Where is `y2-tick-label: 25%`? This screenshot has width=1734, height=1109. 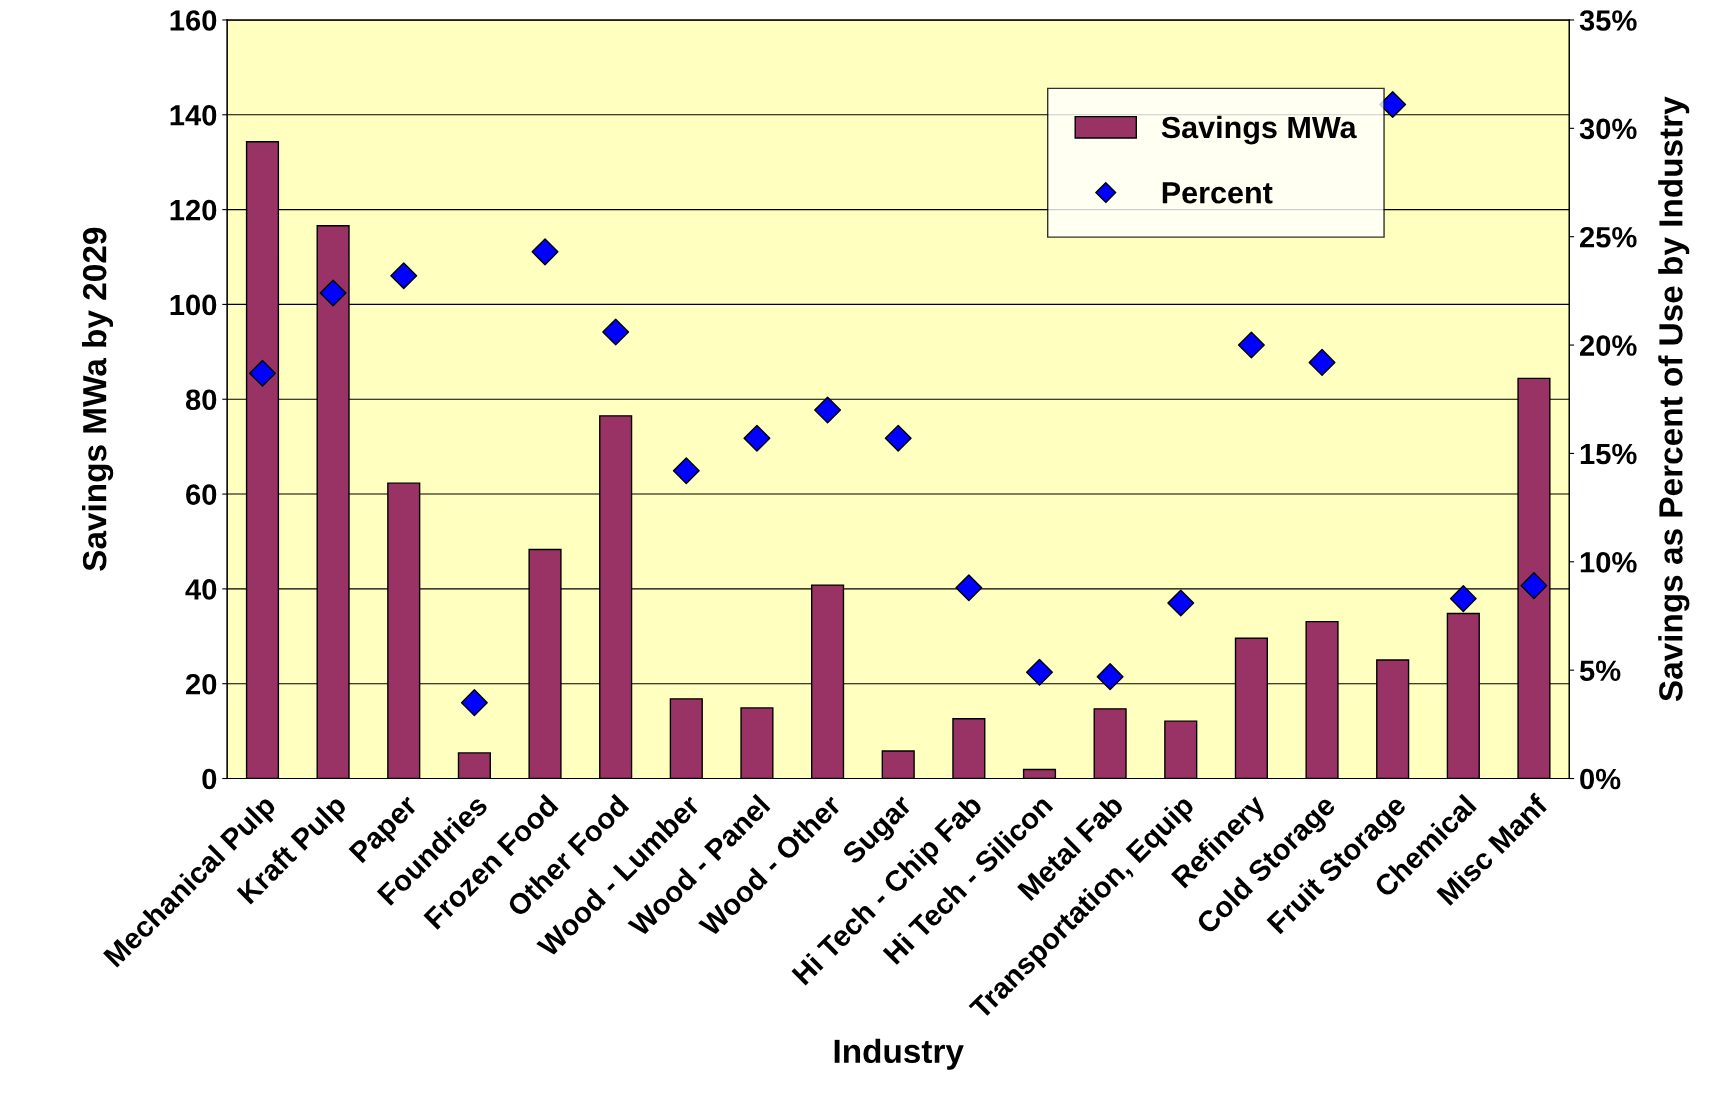 y2-tick-label: 25% is located at coordinates (1608, 237).